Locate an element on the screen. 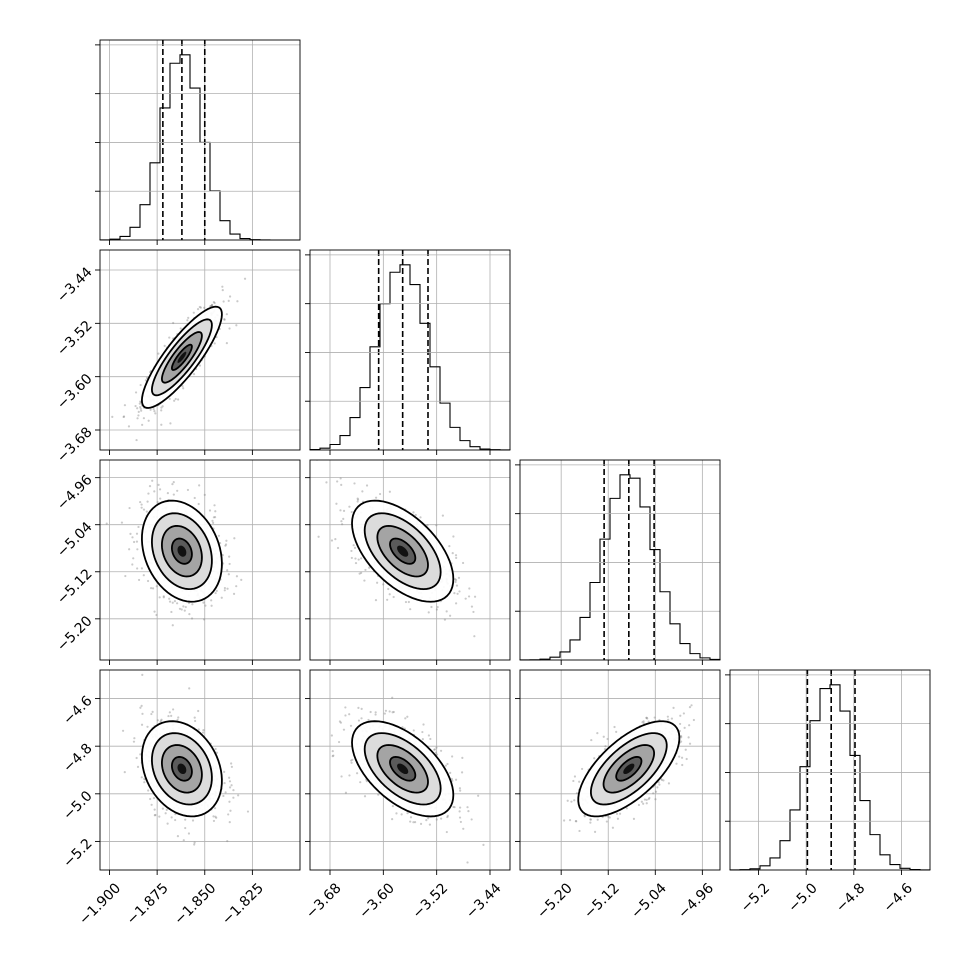  y-tick-label: −4.8 is located at coordinates (77, 758).